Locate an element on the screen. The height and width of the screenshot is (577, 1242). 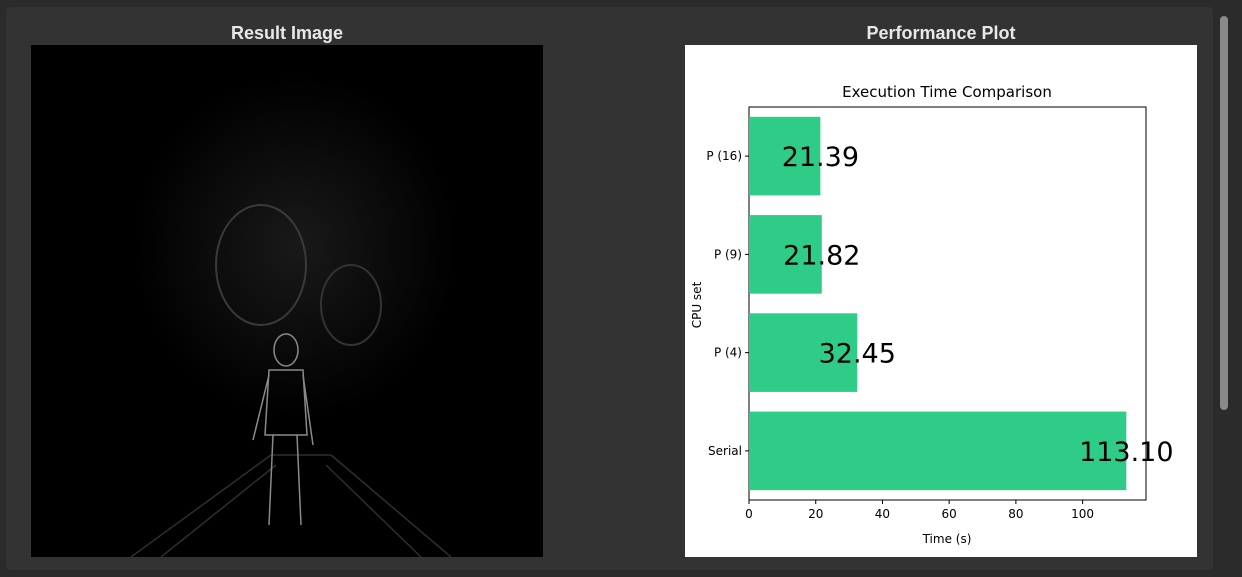
x-tick-label: 40 is located at coordinates (882, 514).